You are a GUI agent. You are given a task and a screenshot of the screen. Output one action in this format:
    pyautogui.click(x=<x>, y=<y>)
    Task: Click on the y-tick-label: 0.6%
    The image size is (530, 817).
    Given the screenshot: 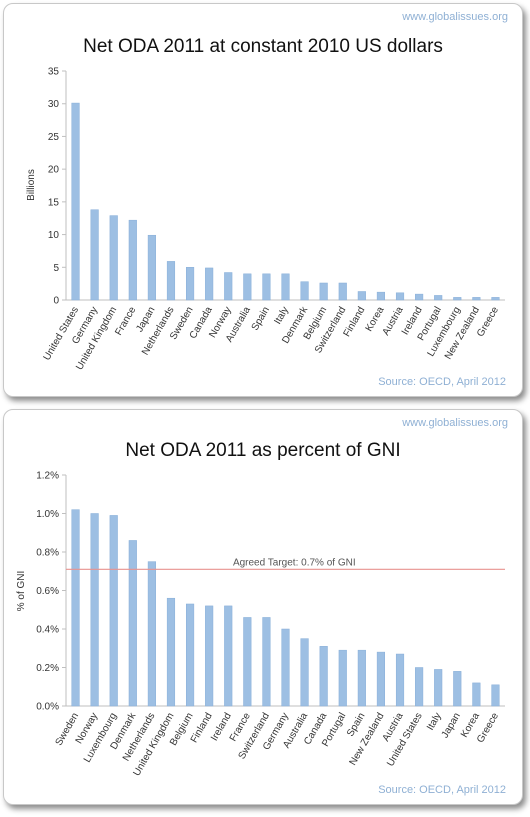 What is the action you would take?
    pyautogui.click(x=47, y=591)
    